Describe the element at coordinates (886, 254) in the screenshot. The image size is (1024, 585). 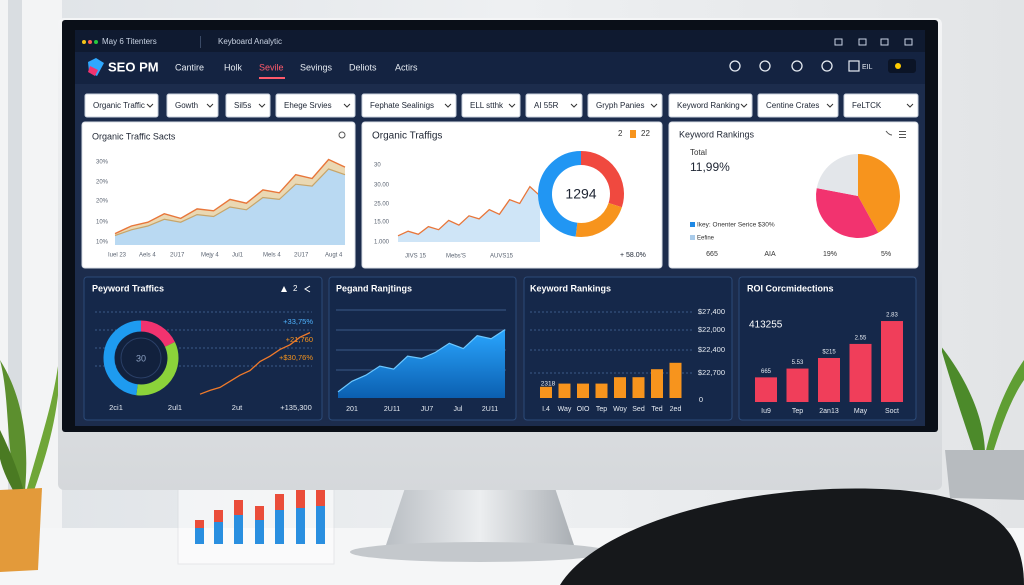
I see `label: 5%` at that location.